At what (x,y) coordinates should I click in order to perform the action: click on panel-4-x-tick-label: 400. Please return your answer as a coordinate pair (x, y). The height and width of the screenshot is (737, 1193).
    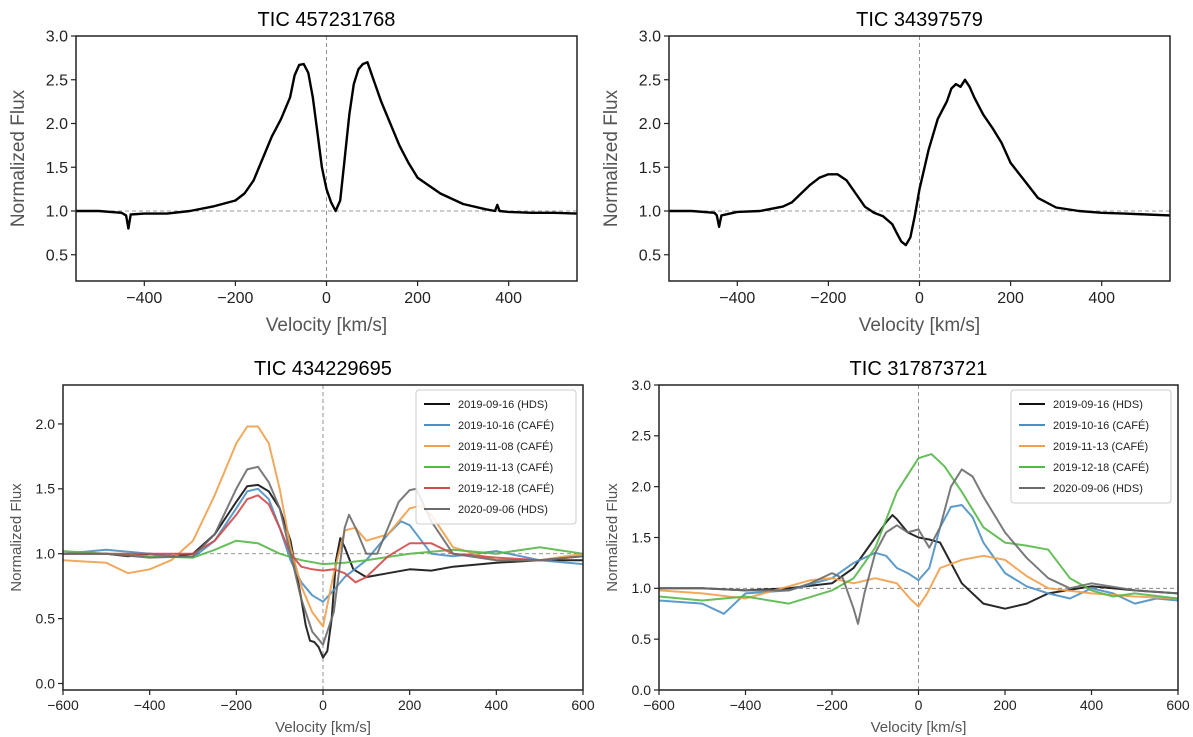
    Looking at the image, I should click on (1092, 705).